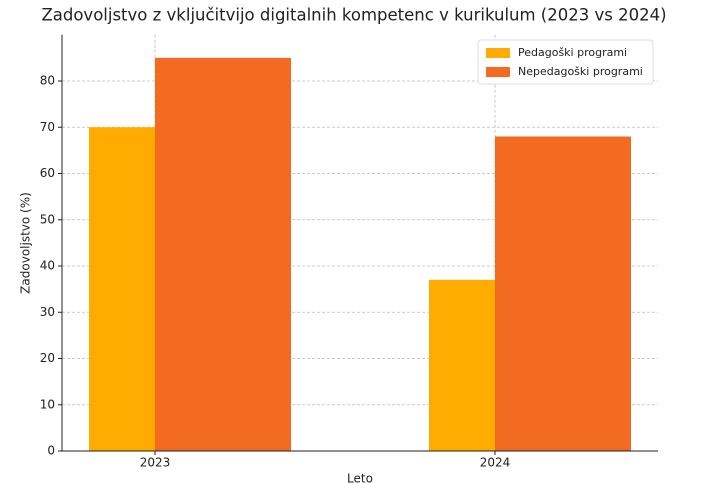 This screenshot has width=710, height=483. Describe the element at coordinates (26, 243) in the screenshot. I see `y-axis-label: Zadovoljstvo (%)` at that location.